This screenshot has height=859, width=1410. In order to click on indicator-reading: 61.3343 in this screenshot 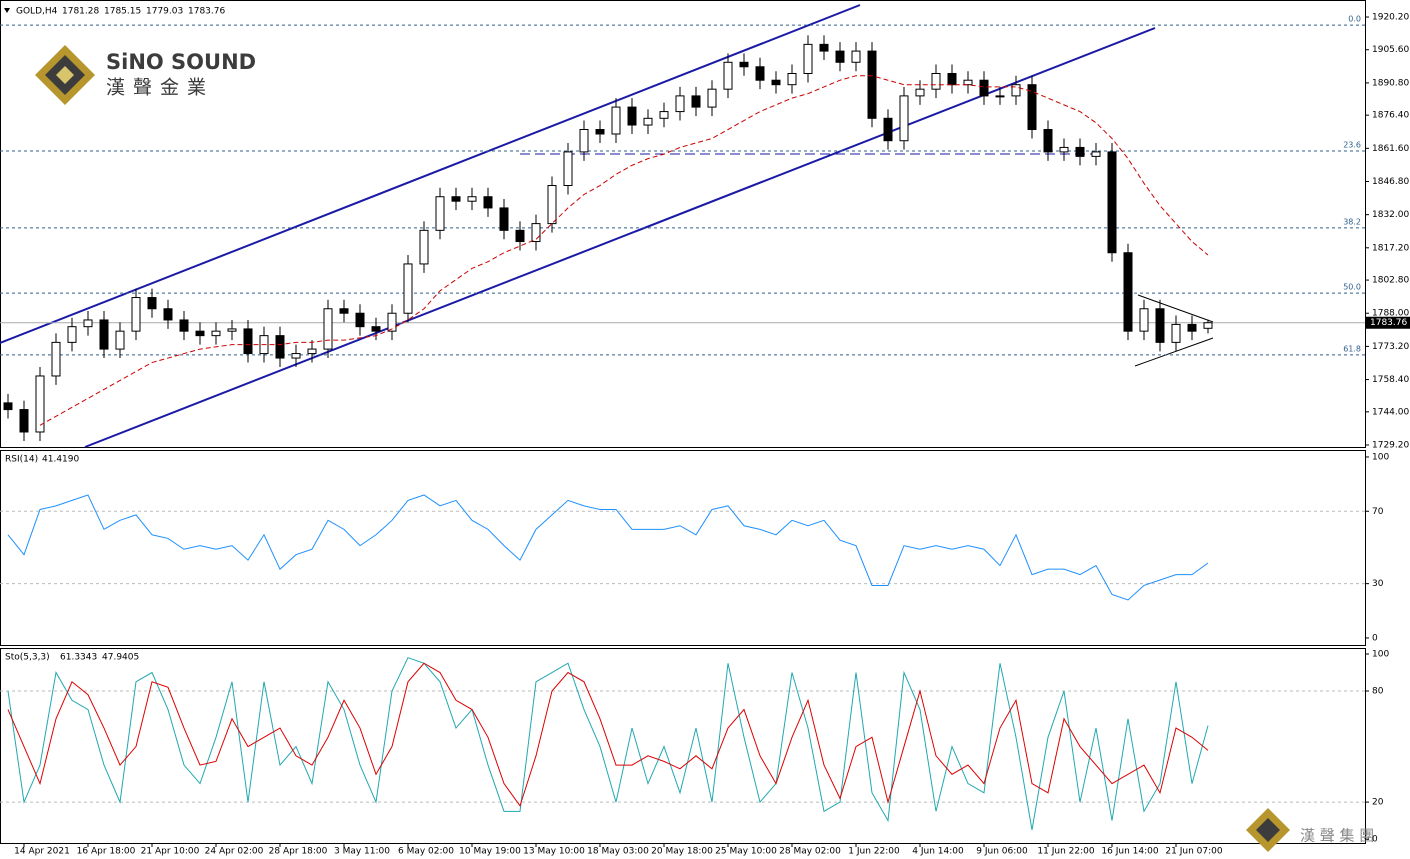, I will do `click(78, 658)`.